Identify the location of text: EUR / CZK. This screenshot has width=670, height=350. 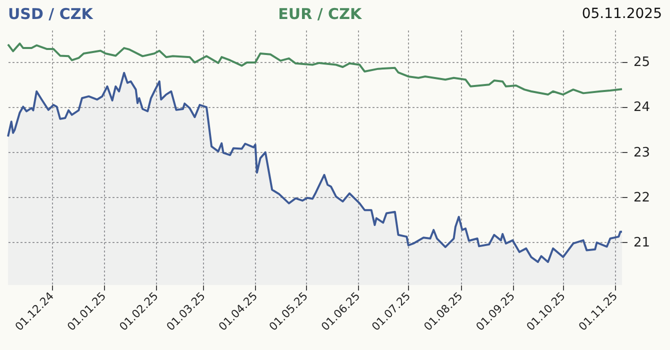
(320, 14).